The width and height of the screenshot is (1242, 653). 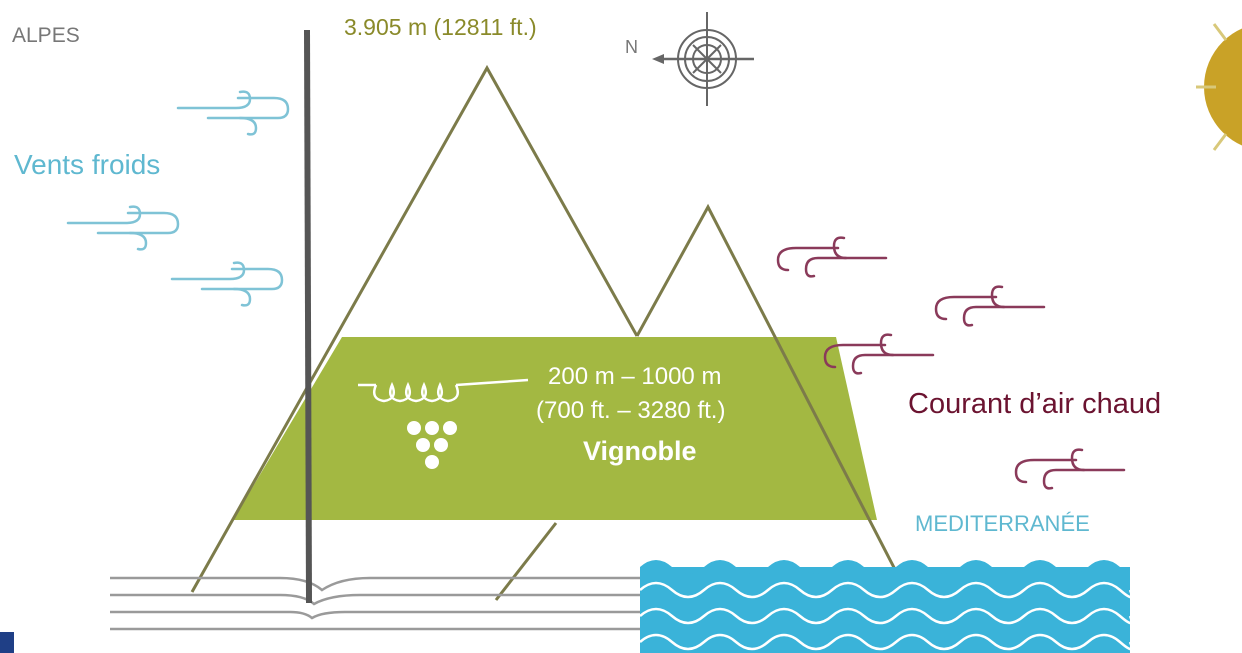 I want to click on compass-icon, so click(x=703, y=59).